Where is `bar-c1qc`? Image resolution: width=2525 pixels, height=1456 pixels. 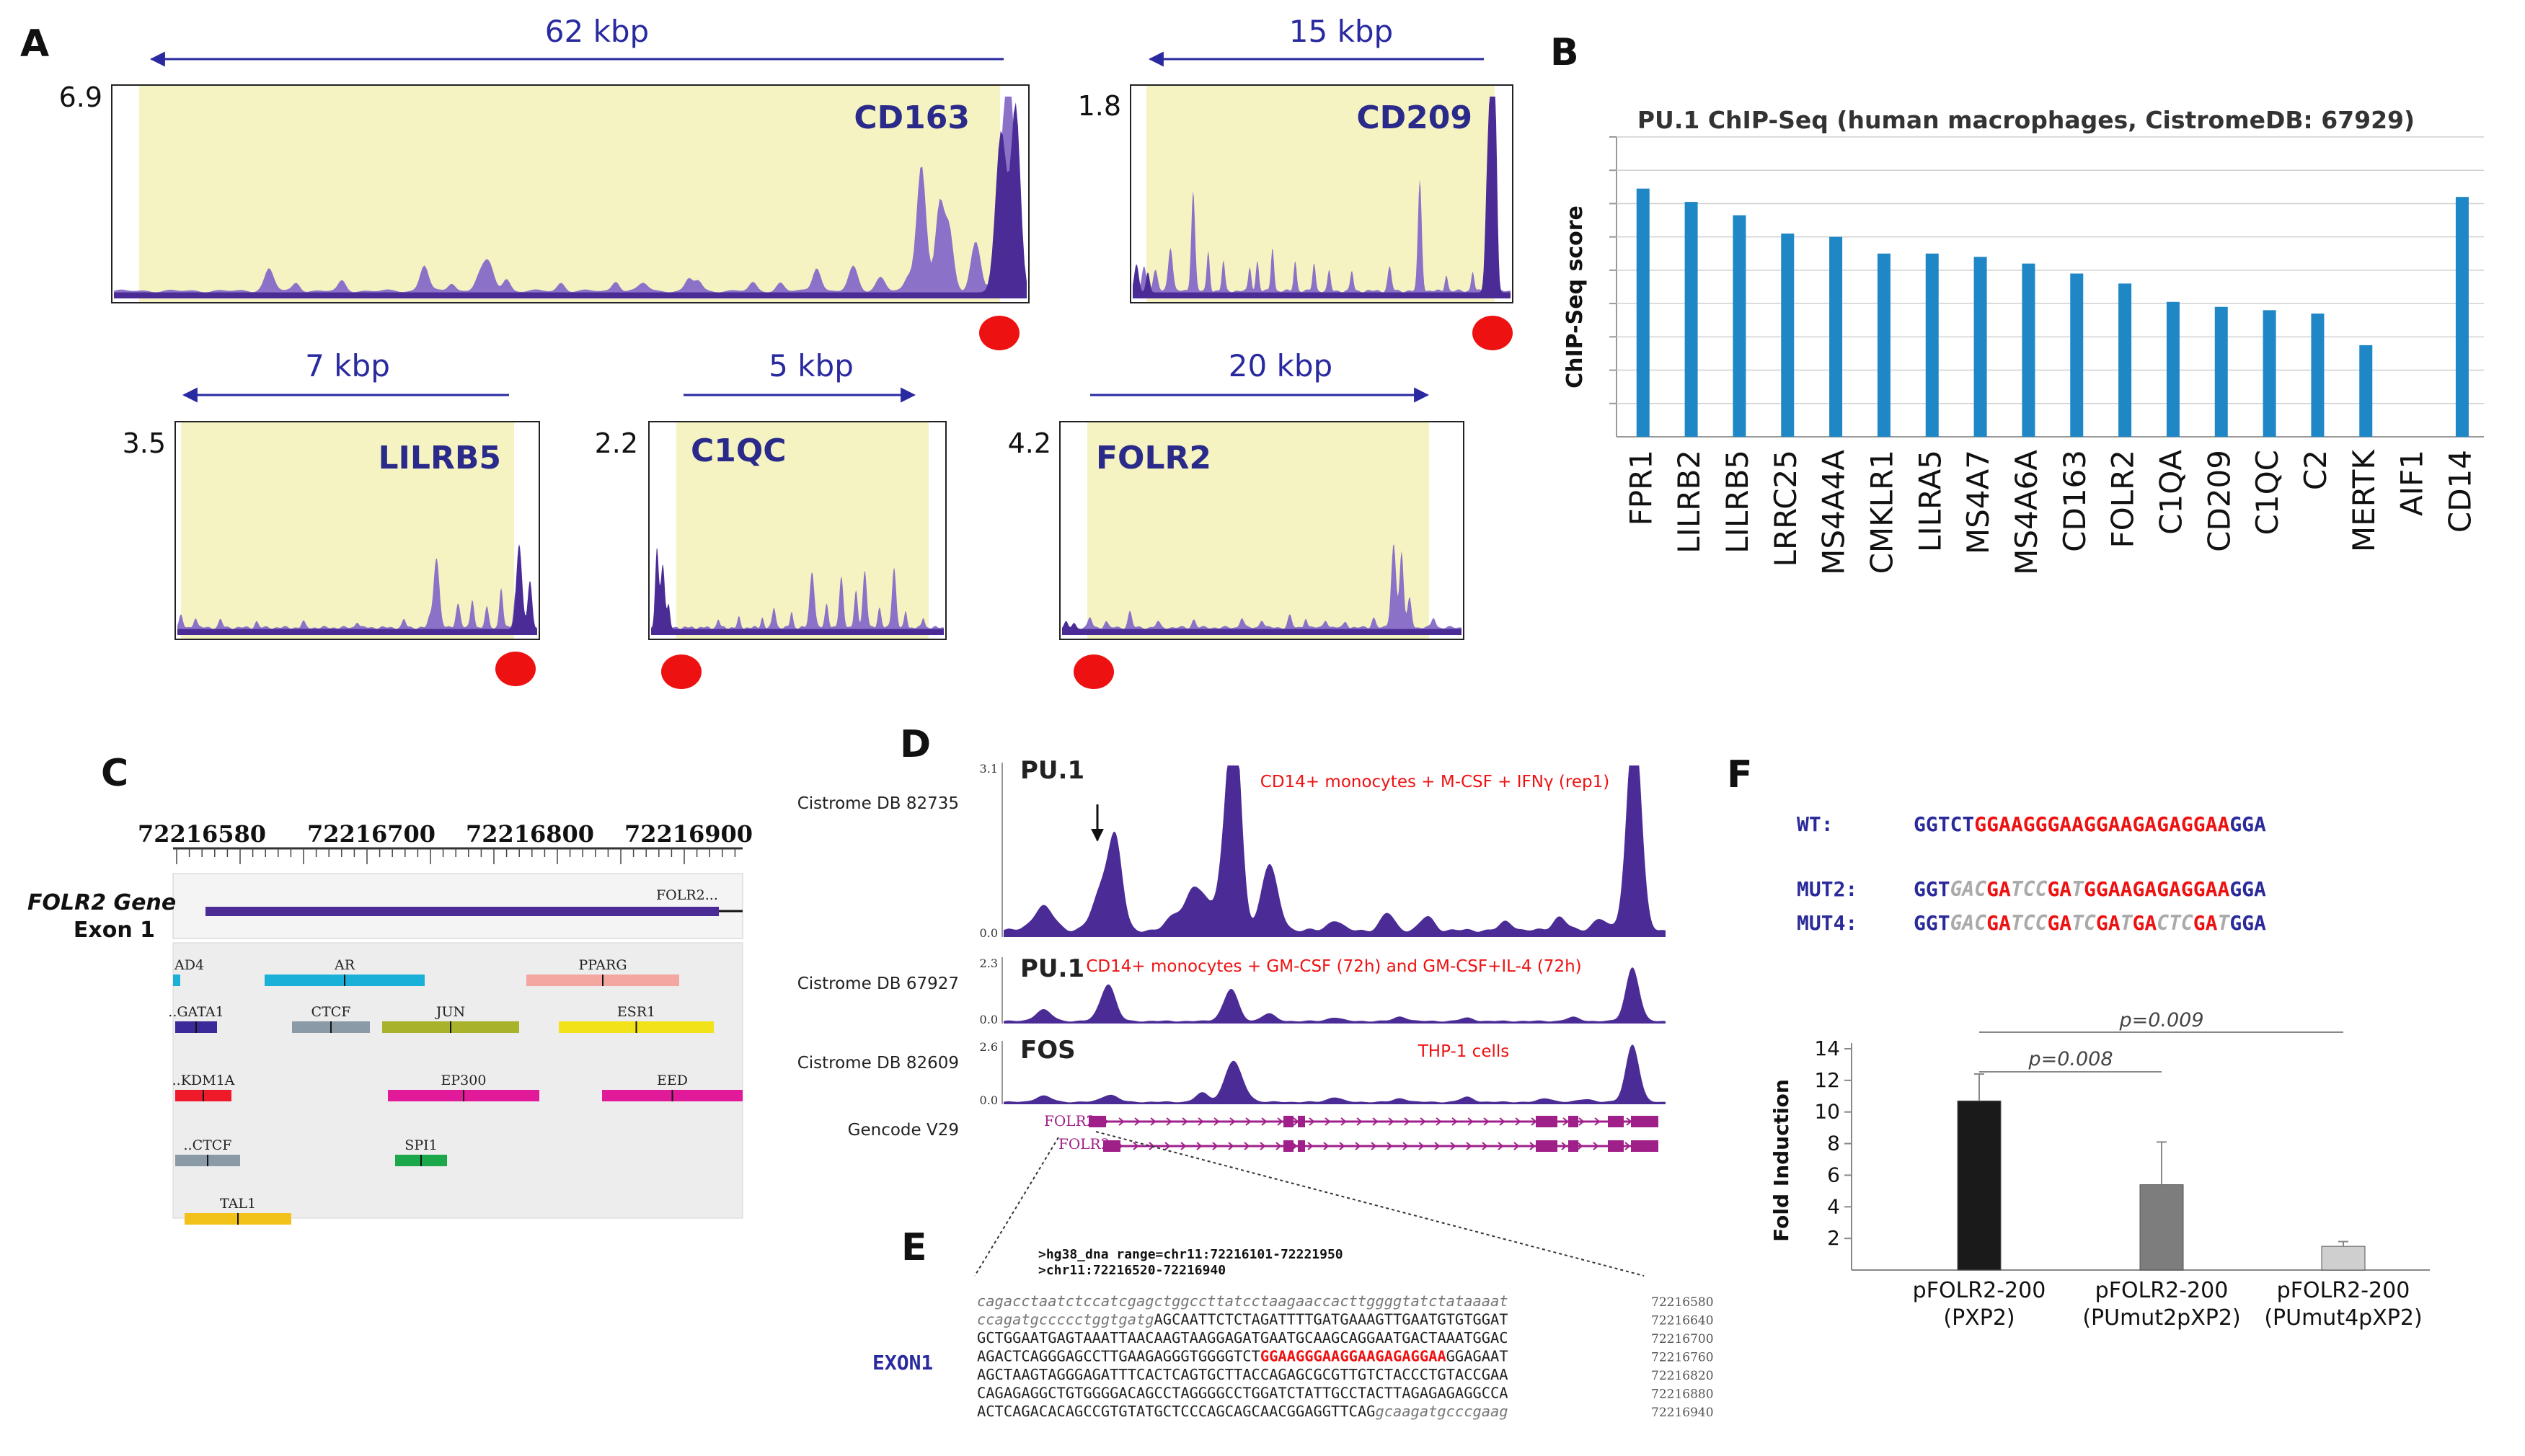
bar-c1qc is located at coordinates (2269, 373).